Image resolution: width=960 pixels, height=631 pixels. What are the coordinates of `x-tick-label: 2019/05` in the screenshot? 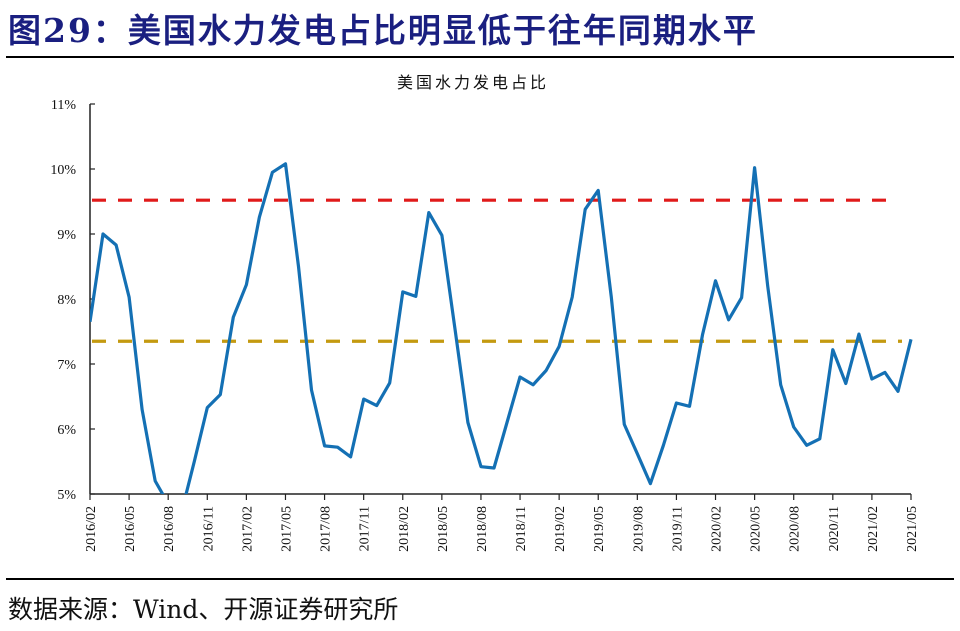 It's located at (599, 529).